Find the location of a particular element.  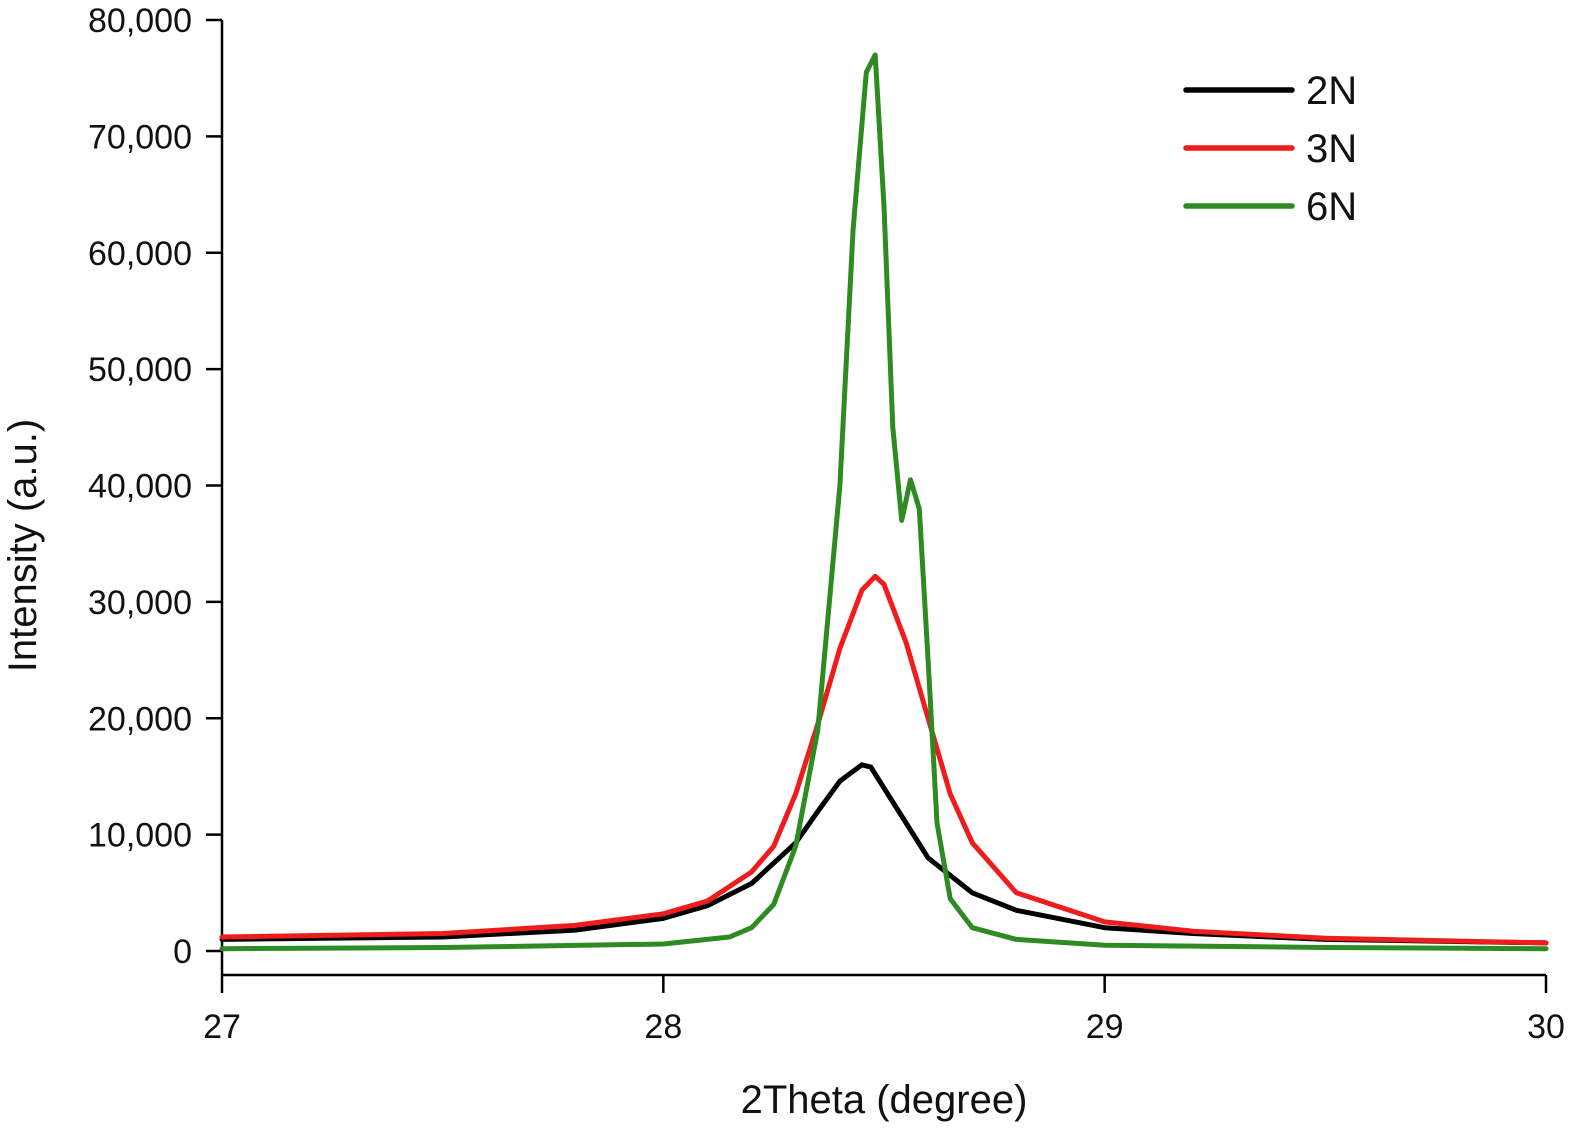

y-tick-label: 50,000 is located at coordinates (140, 370).